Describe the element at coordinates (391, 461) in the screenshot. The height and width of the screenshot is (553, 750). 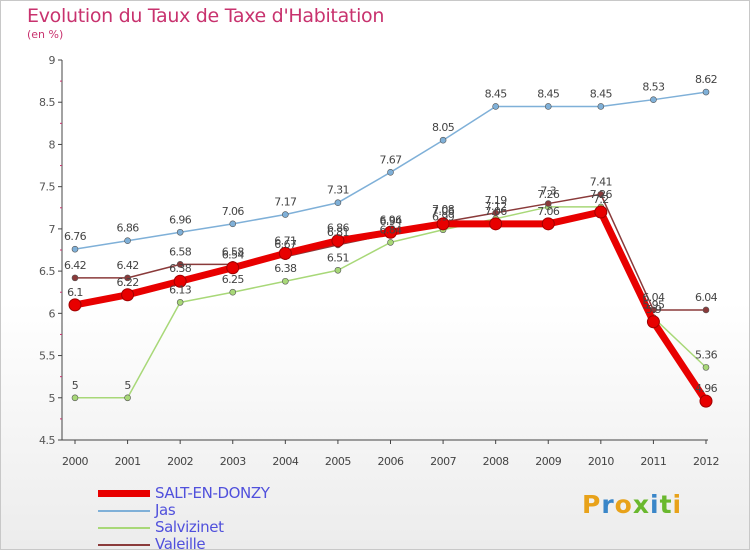
I see `x-tick-label: 2006` at that location.